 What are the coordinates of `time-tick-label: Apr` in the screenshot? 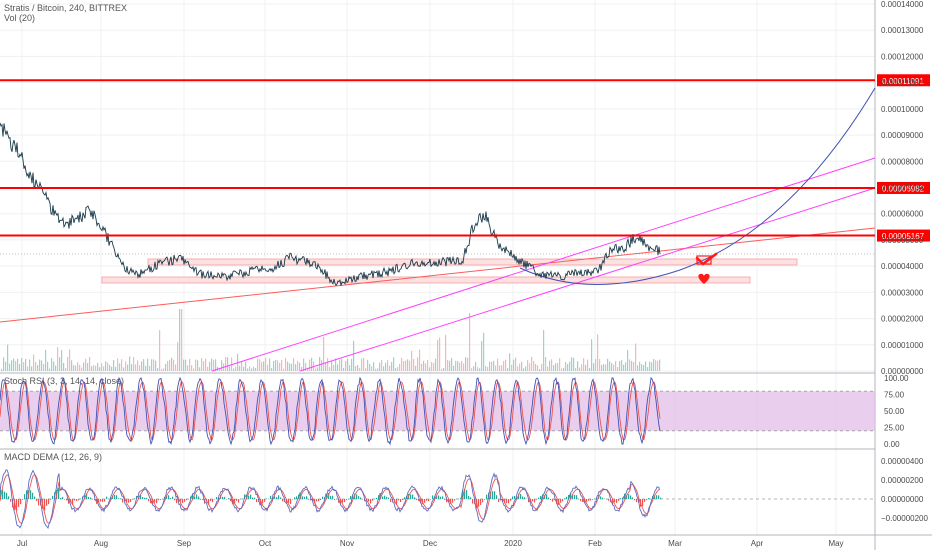 It's located at (757, 543).